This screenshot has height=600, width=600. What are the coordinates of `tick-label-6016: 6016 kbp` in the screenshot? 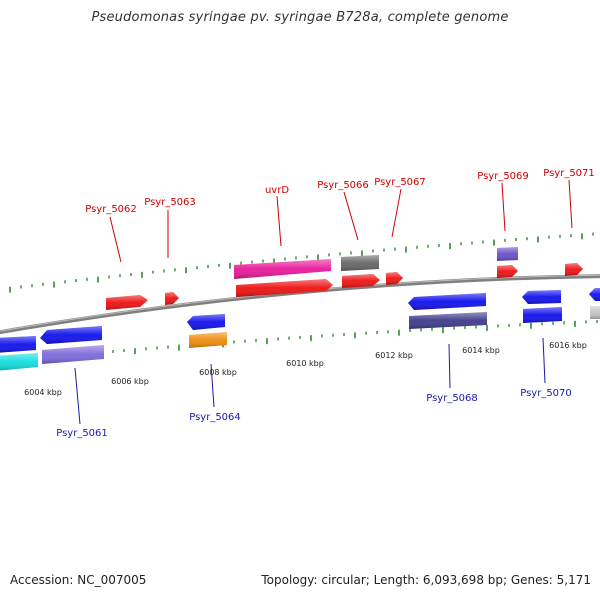 It's located at (568, 345).